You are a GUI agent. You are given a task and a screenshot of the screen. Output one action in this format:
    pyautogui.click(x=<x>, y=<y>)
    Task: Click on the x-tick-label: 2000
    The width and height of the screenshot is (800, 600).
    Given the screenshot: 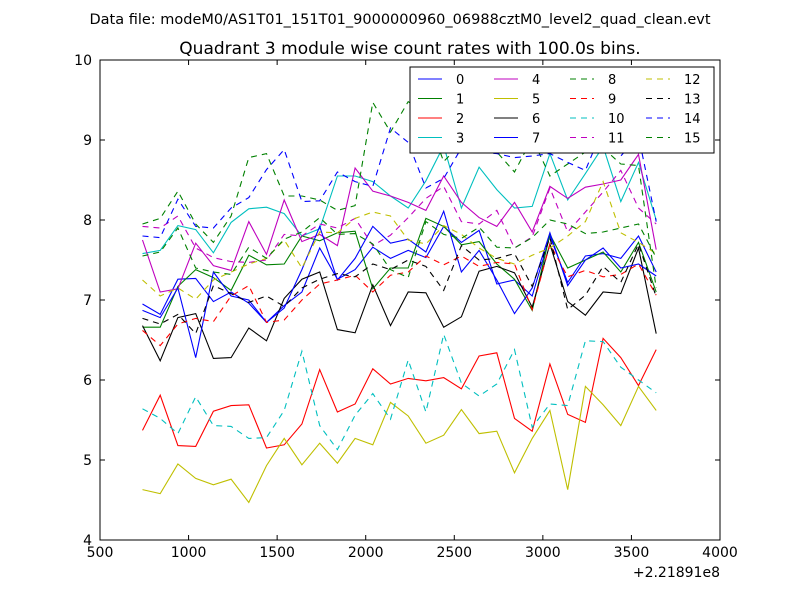 What is the action you would take?
    pyautogui.click(x=366, y=553)
    